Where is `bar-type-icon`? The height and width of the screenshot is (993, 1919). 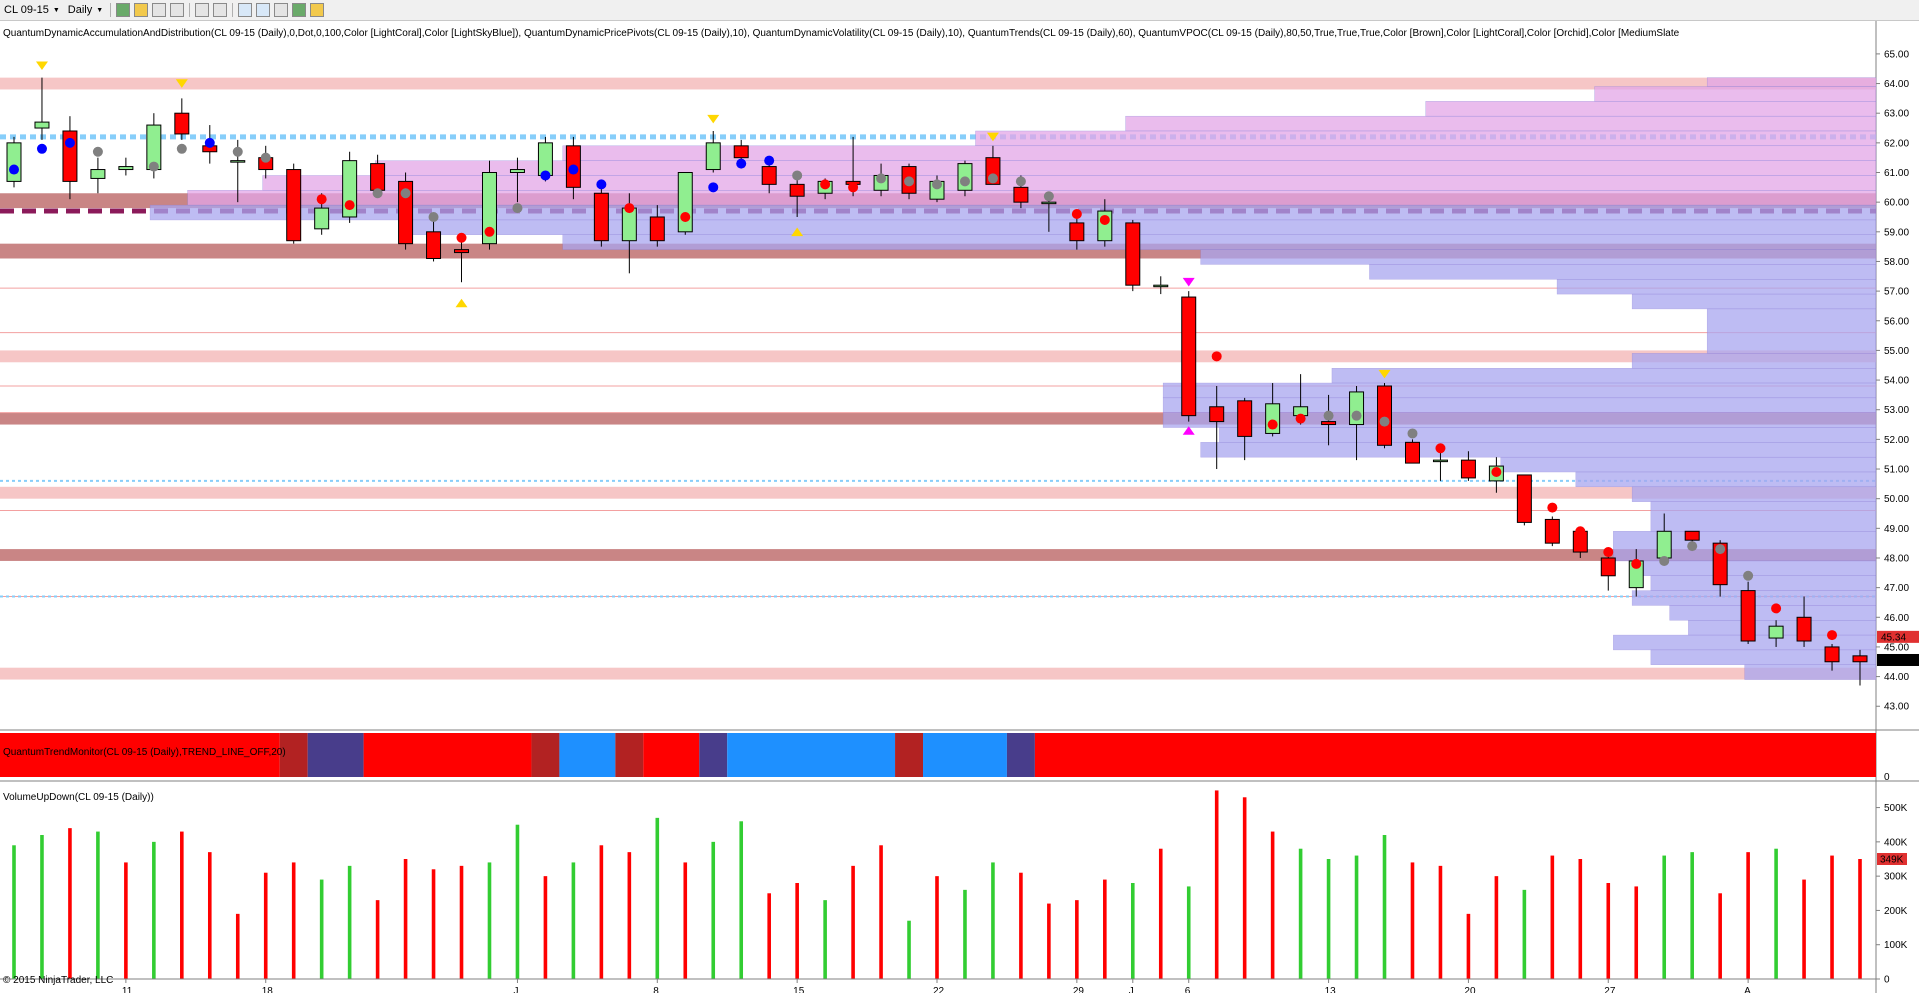
bar-type-icon is located at coordinates (123, 10).